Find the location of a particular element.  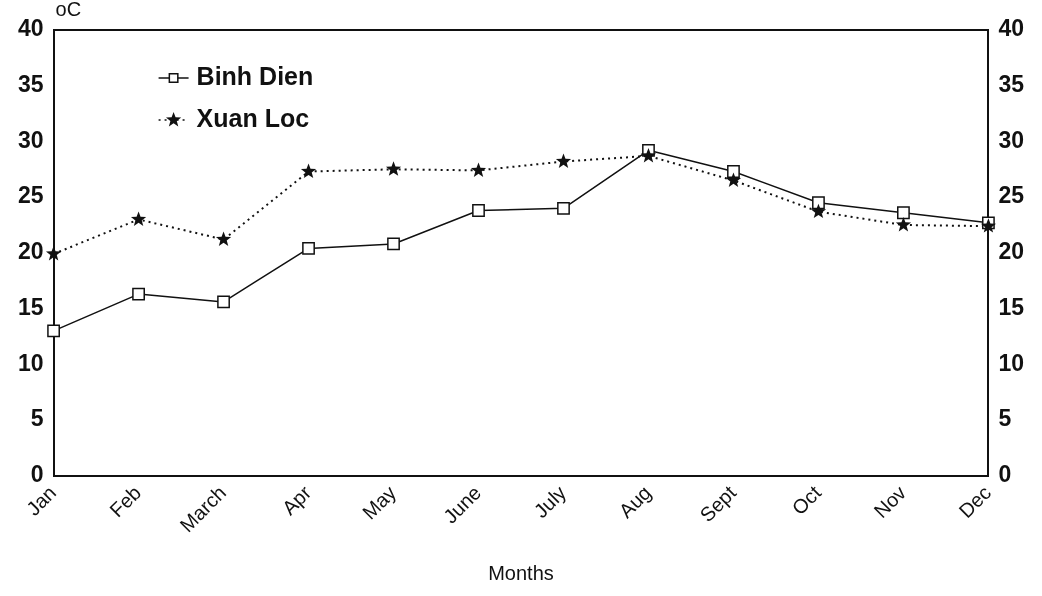

y-tick-label: 40 is located at coordinates (30, 28).